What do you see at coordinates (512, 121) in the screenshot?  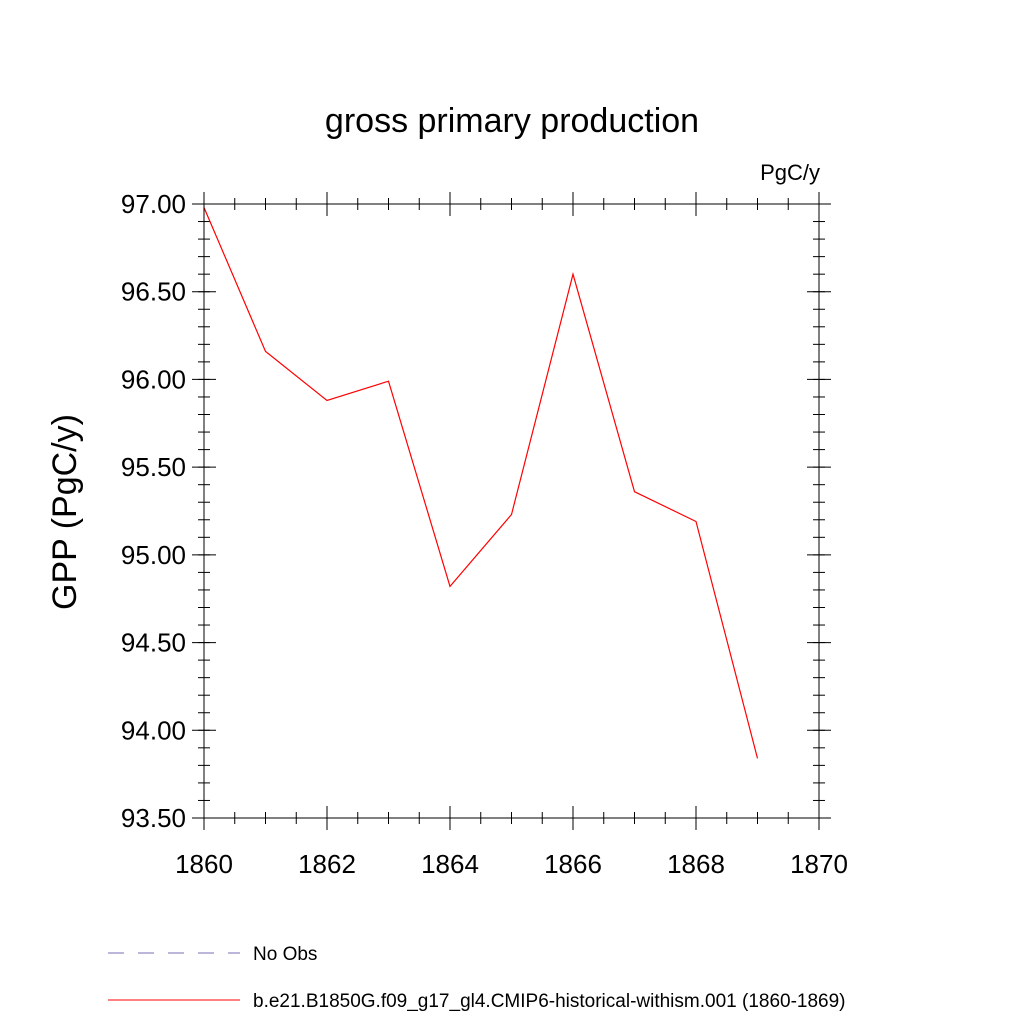 I see `chart-title: gross primary production` at bounding box center [512, 121].